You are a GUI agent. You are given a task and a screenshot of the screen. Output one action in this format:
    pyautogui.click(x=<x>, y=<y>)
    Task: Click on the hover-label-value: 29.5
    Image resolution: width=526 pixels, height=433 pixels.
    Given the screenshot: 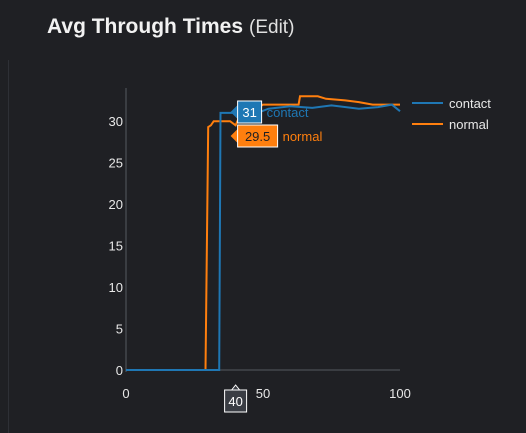 What is the action you would take?
    pyautogui.click(x=257, y=136)
    